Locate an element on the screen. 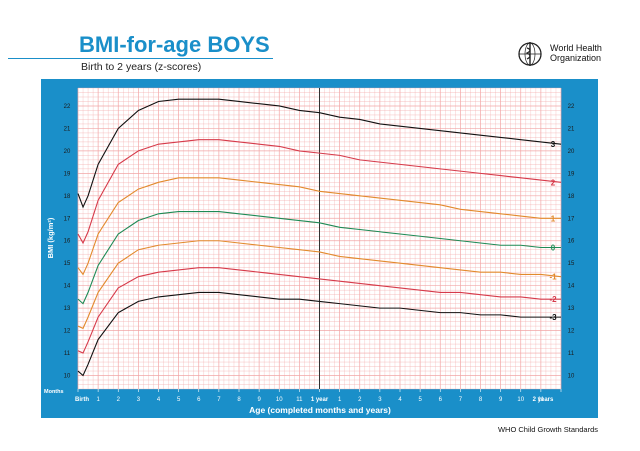 Image resolution: width=640 pixels, height=451 pixels. page-title: BMI-for-age BOYS is located at coordinates (174, 44).